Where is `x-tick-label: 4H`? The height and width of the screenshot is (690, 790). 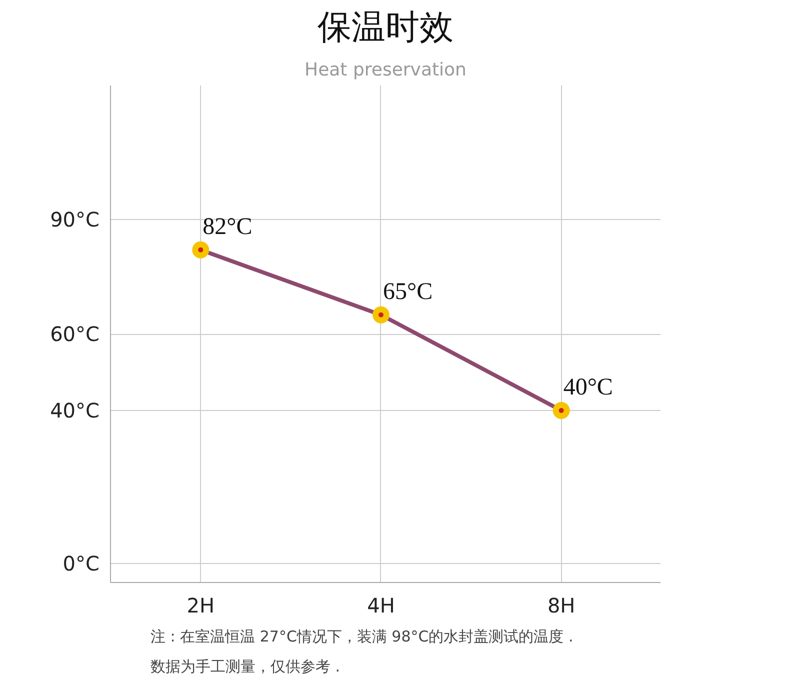
x-tick-label: 4H is located at coordinates (381, 606).